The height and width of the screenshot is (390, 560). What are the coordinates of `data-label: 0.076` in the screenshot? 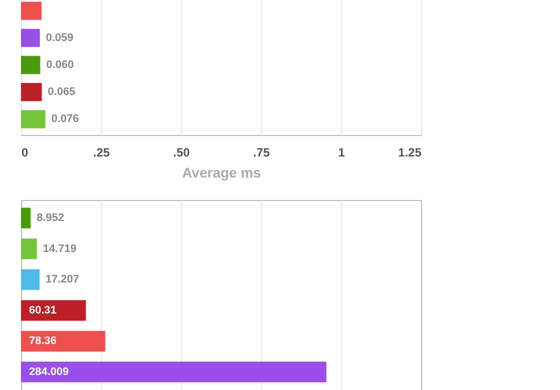 It's located at (65, 119).